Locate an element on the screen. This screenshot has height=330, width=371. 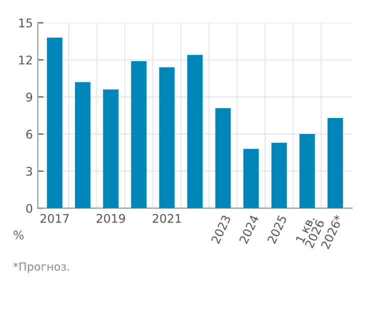
y-tick-label: 3 is located at coordinates (29, 171).